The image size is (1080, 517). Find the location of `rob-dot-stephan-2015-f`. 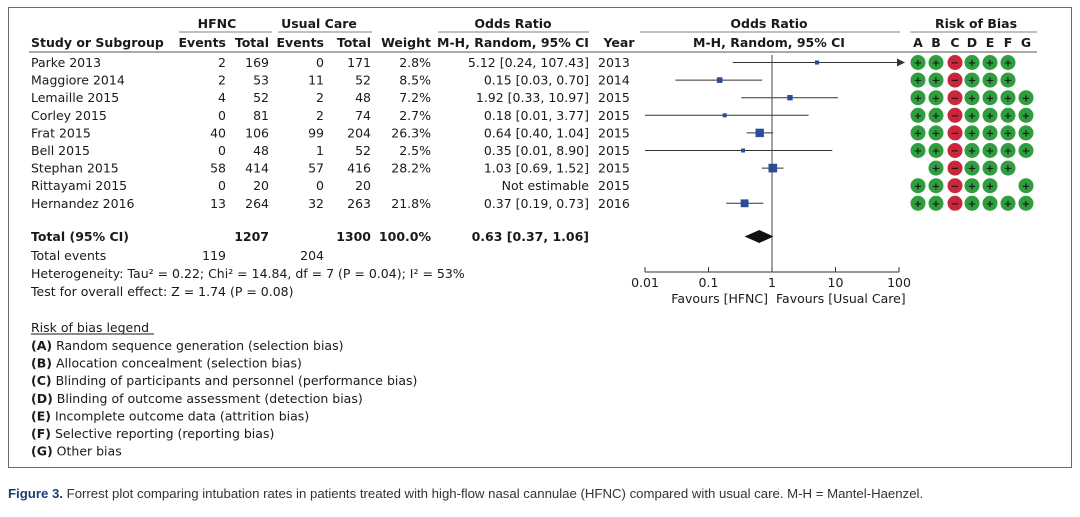

rob-dot-stephan-2015-f is located at coordinates (1008, 168).